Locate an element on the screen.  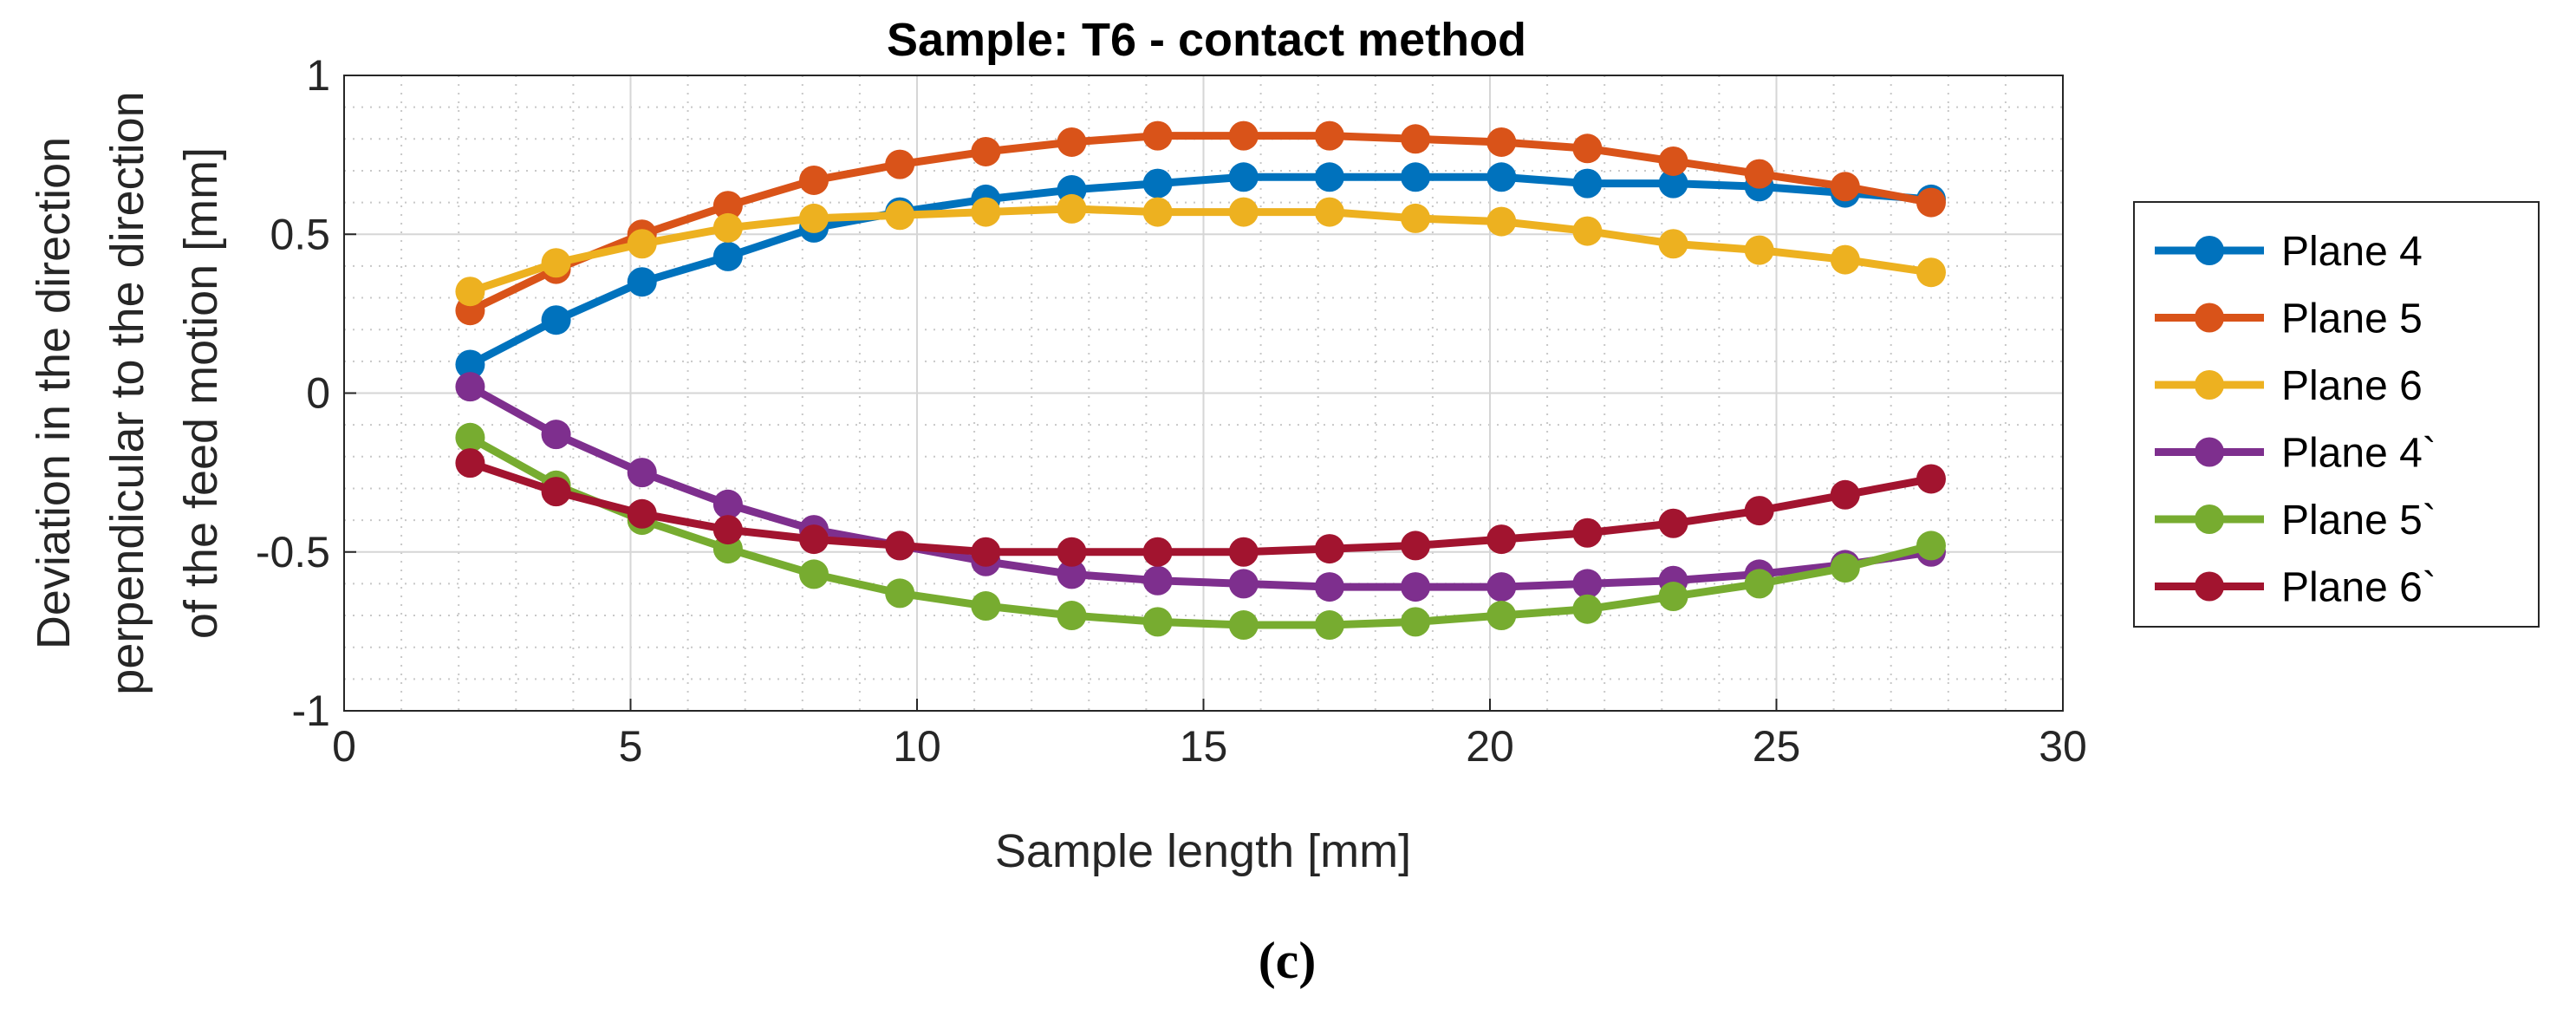
legend-entry: Plane 6` is located at coordinates (2295, 588).